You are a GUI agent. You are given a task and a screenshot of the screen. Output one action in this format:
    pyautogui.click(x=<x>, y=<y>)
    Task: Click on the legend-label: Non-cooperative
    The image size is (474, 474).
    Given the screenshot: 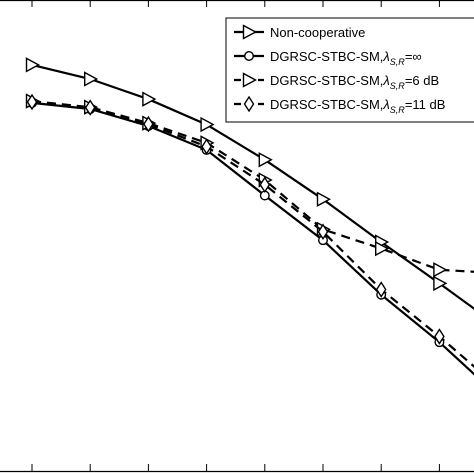 What is the action you would take?
    pyautogui.click(x=317, y=32)
    